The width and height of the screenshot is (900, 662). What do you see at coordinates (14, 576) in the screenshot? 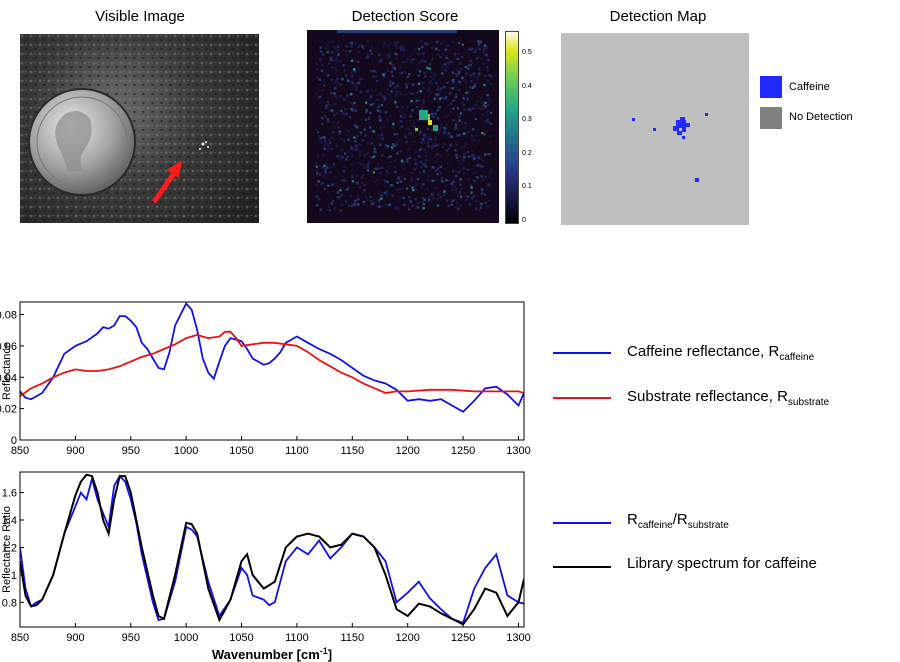
I see `y-tick-label: 1` at bounding box center [14, 576].